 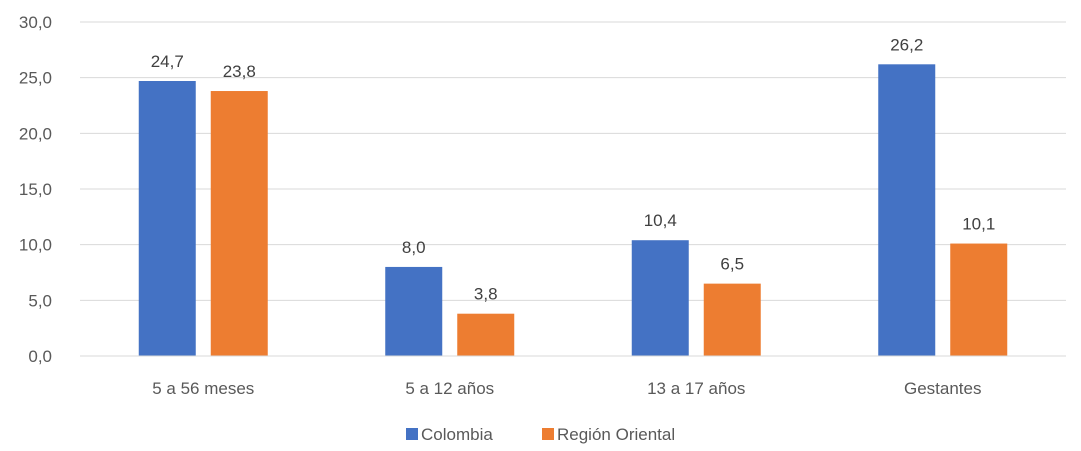 What do you see at coordinates (35, 245) in the screenshot?
I see `y-tick-label: 10,0` at bounding box center [35, 245].